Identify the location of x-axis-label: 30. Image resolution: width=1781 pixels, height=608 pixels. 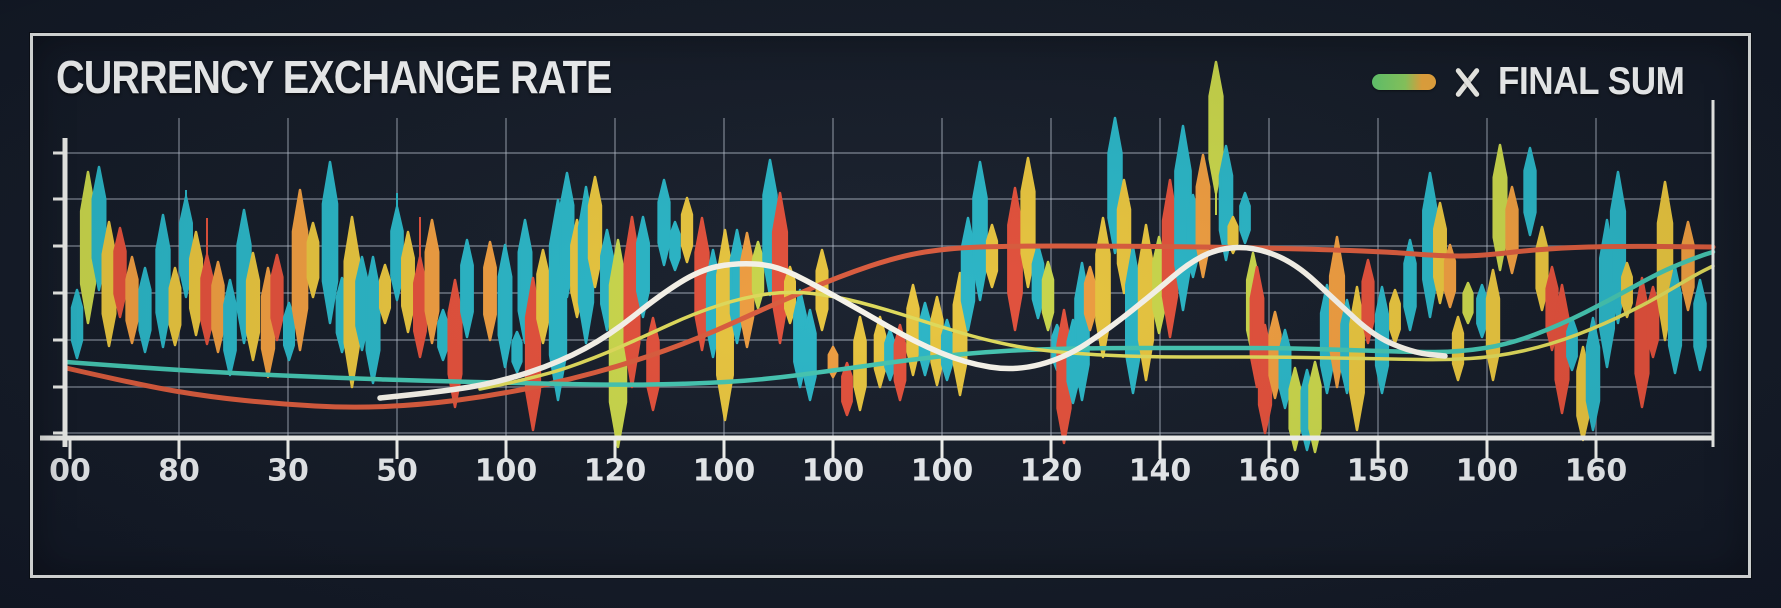
(288, 471).